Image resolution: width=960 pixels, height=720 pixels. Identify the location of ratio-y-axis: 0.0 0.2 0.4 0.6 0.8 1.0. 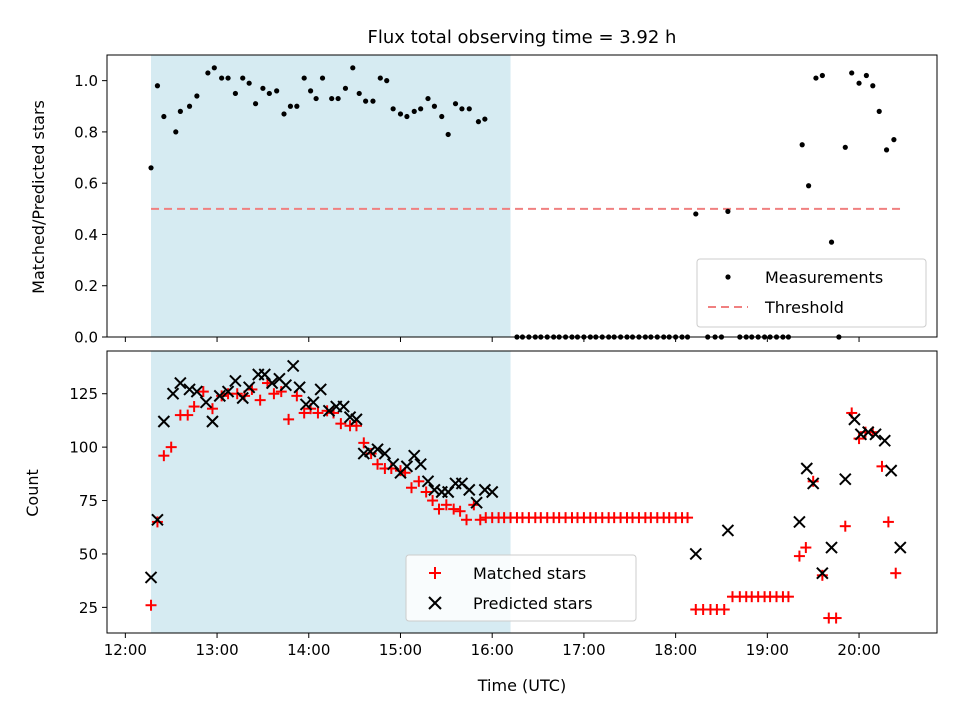
(90, 209).